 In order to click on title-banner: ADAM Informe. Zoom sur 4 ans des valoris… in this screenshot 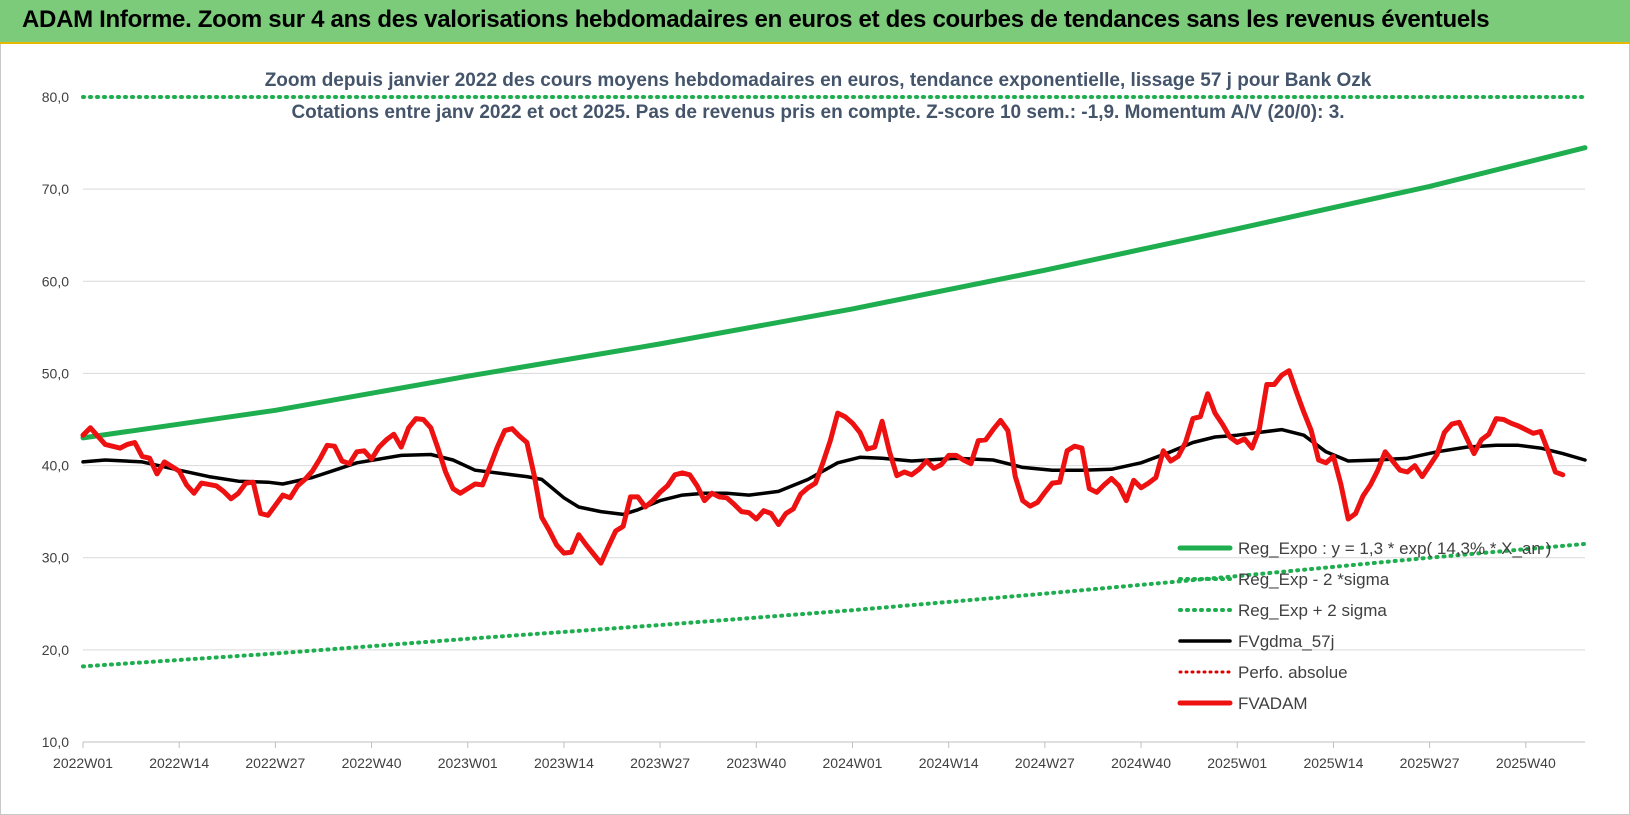, I will do `click(815, 22)`.